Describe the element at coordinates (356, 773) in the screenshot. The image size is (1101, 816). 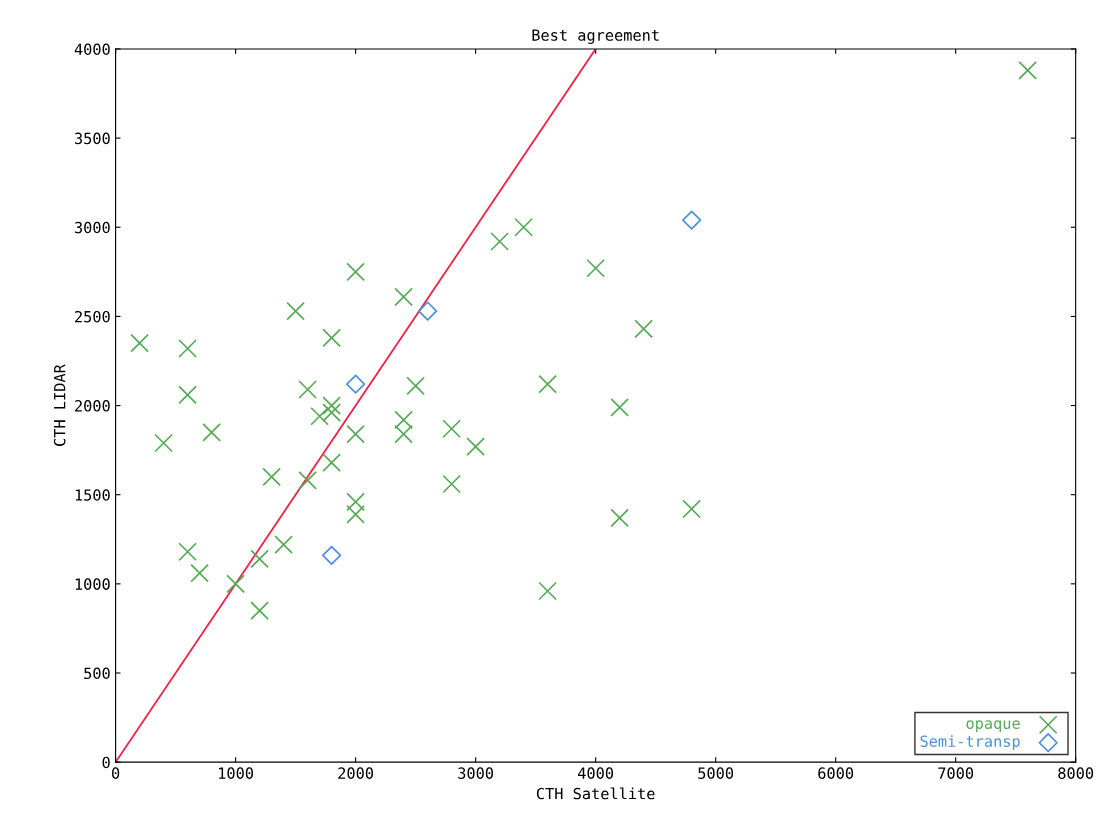
I see `x-tick-label: 2000` at that location.